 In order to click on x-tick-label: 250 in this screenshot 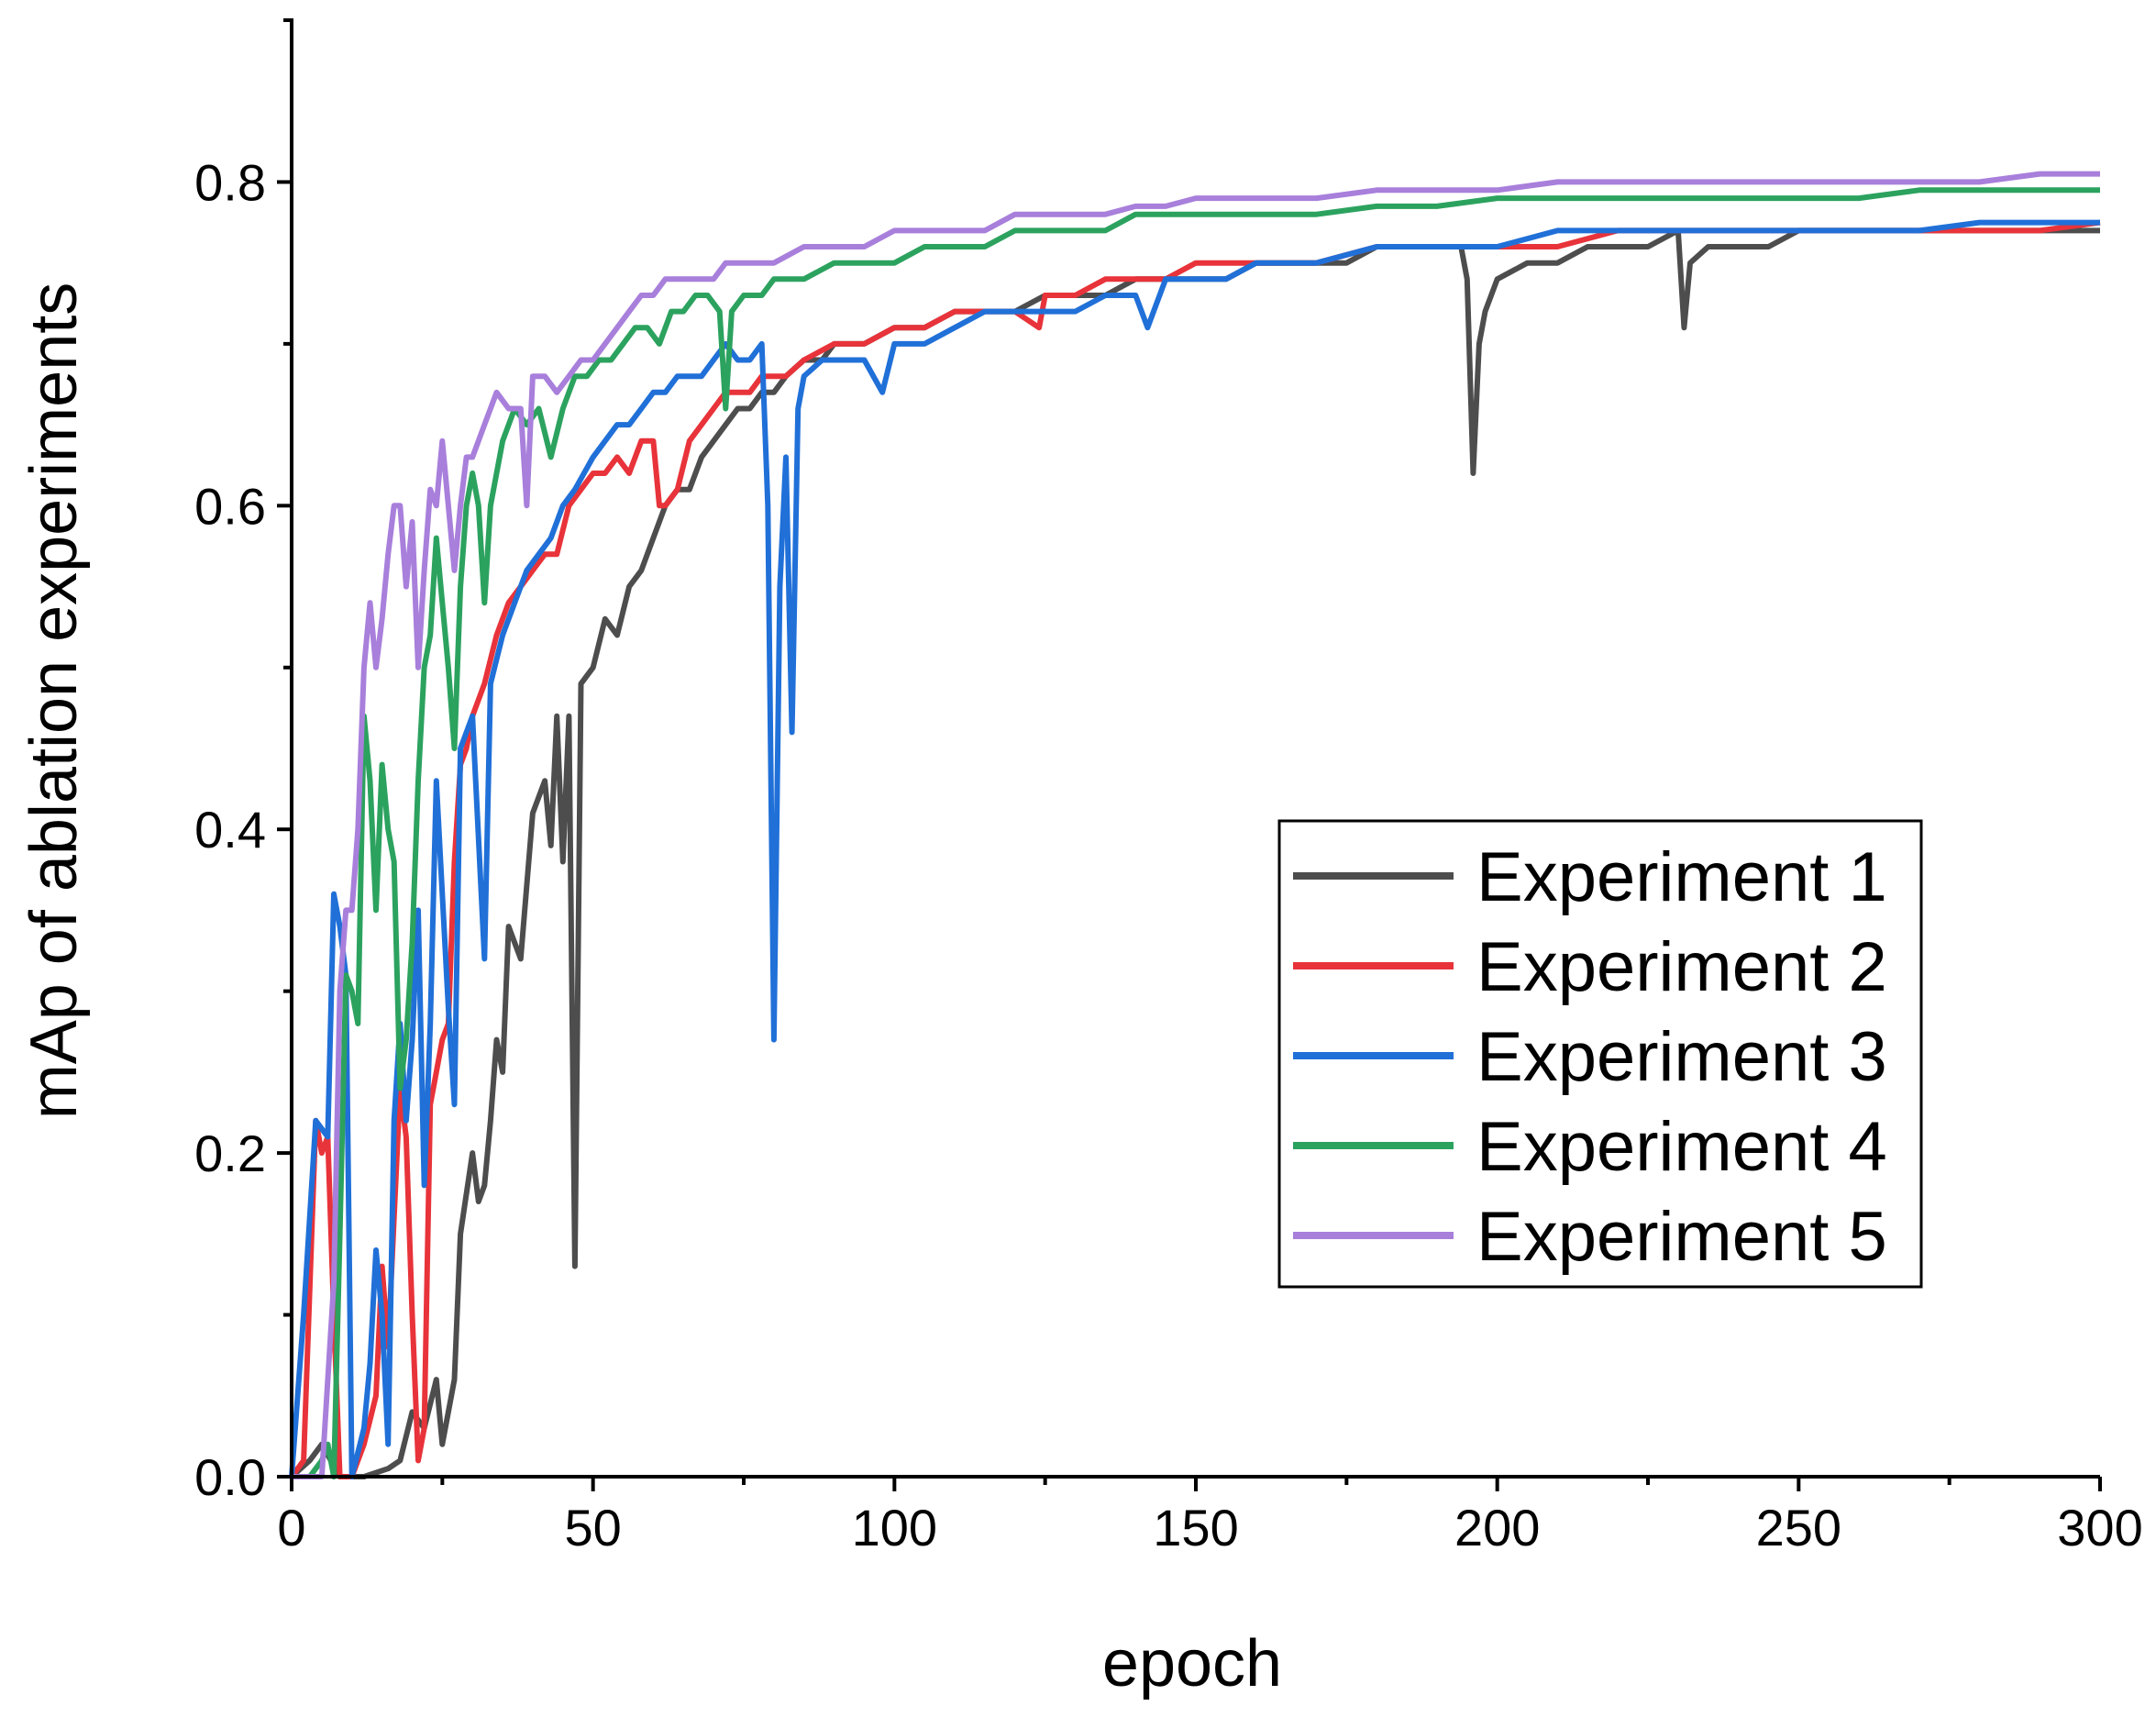, I will do `click(1799, 1527)`.